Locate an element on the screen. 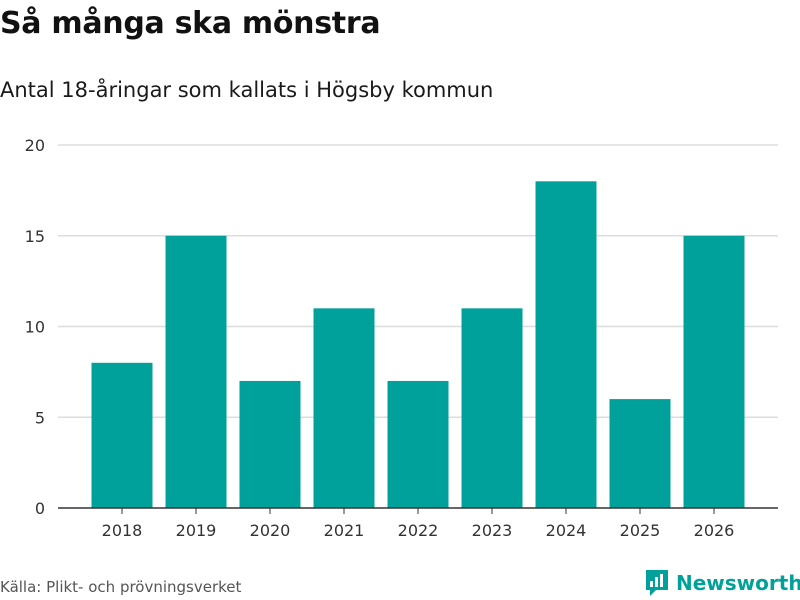 The height and width of the screenshot is (600, 800). bar-2019 is located at coordinates (196, 371).